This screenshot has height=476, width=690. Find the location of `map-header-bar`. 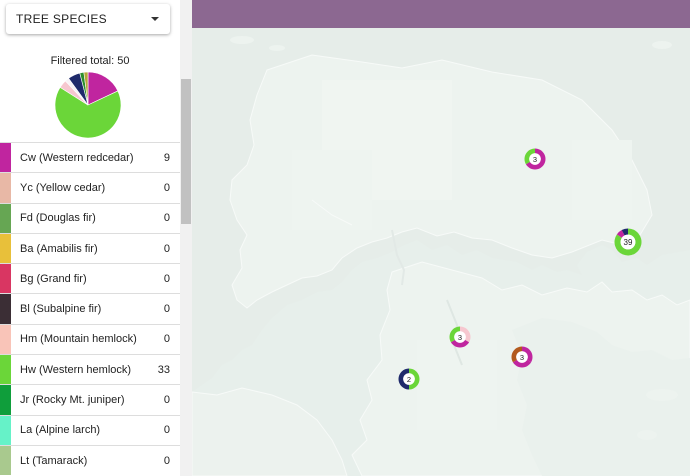

map-header-bar is located at coordinates (441, 14).